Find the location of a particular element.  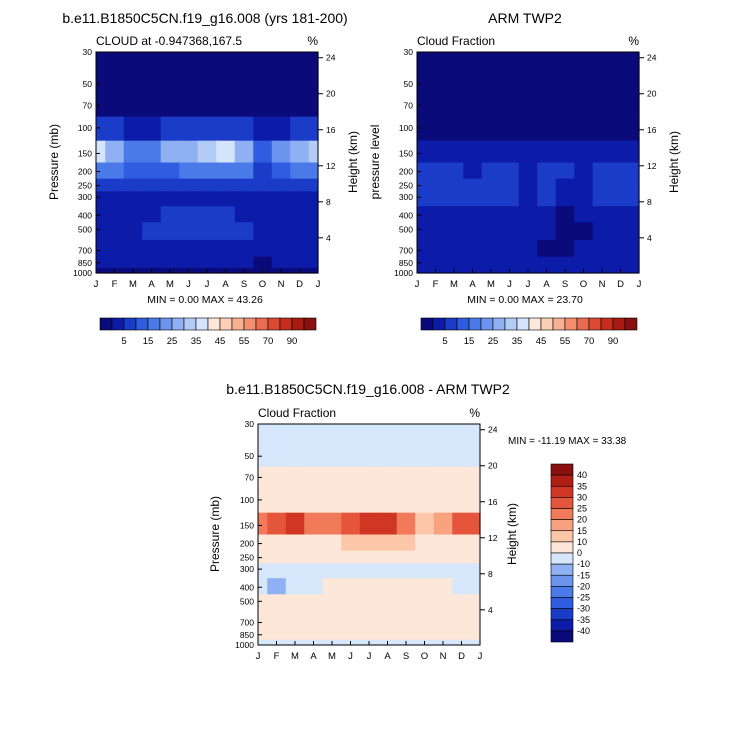

colorbar-label: -35 is located at coordinates (583, 620).